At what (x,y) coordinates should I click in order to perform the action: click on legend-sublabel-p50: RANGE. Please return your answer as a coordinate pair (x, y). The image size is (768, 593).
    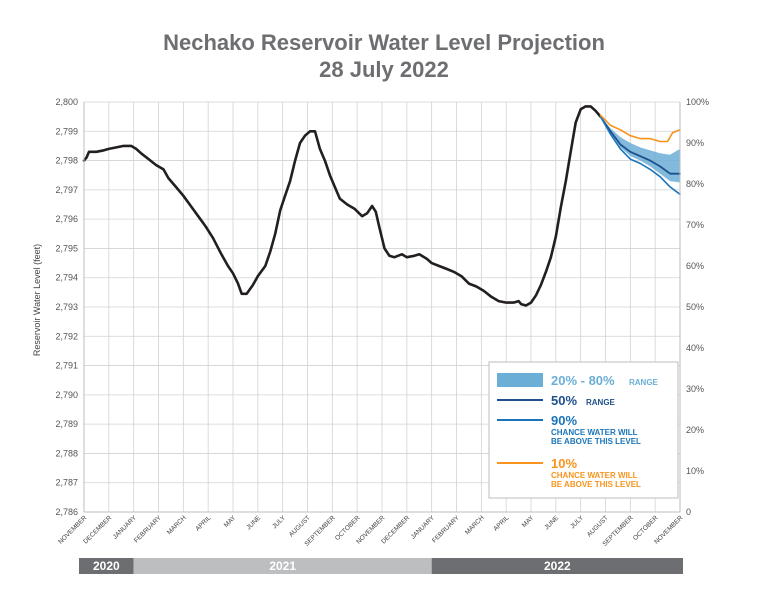
    Looking at the image, I should click on (601, 402).